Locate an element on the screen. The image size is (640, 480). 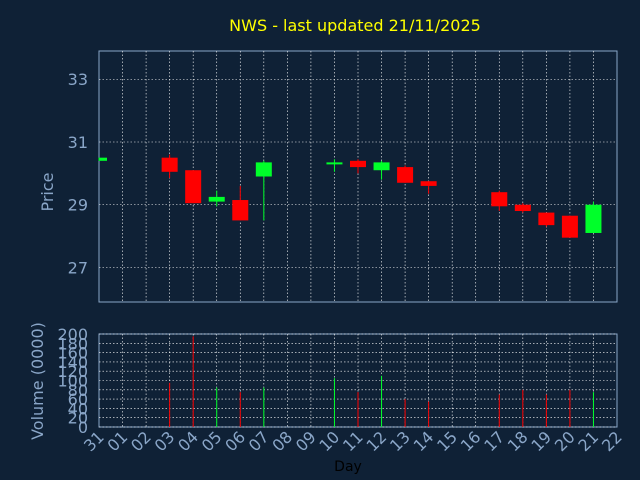
volume-axis-label: Volume (0000) is located at coordinates (37, 381).